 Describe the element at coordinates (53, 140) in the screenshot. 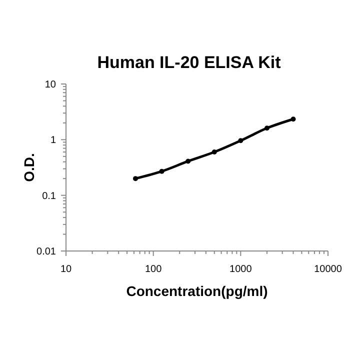

I see `y-tick-label: 1` at that location.